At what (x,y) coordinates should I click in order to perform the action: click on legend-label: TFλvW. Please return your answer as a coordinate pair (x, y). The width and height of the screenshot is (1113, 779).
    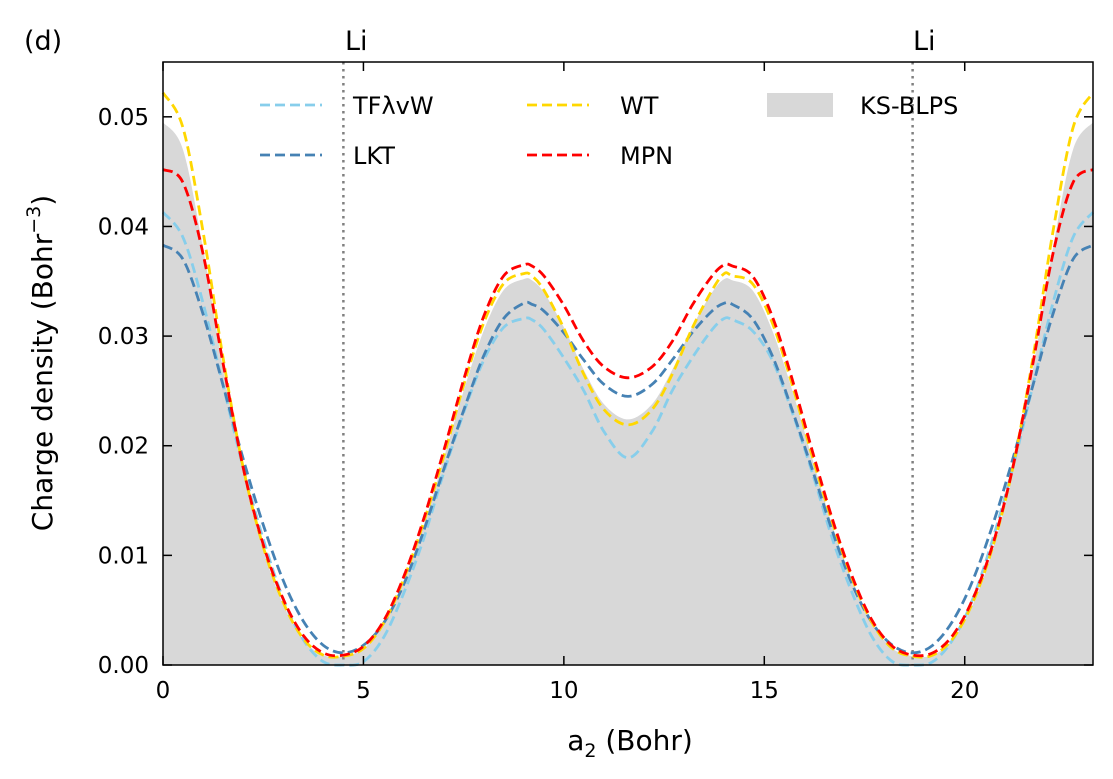
    Looking at the image, I should click on (393, 106).